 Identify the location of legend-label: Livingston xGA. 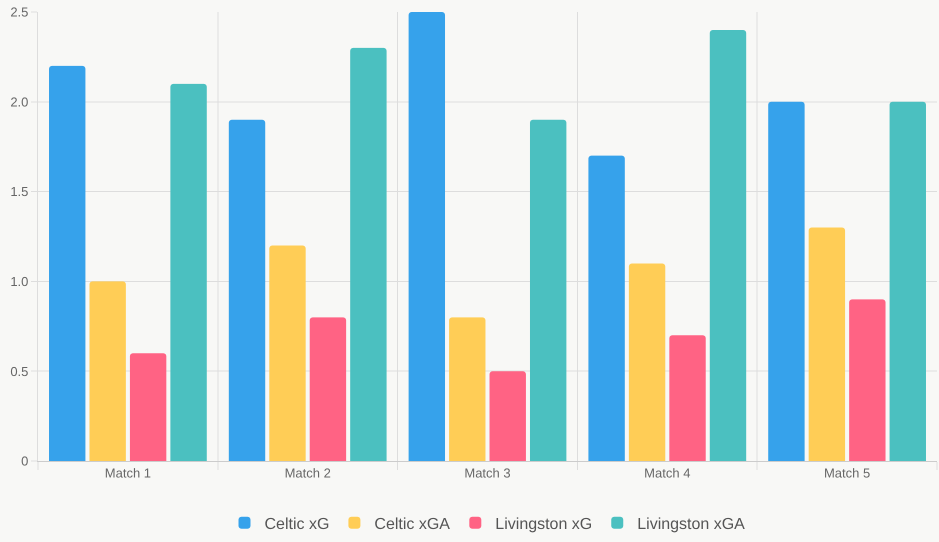
(691, 525).